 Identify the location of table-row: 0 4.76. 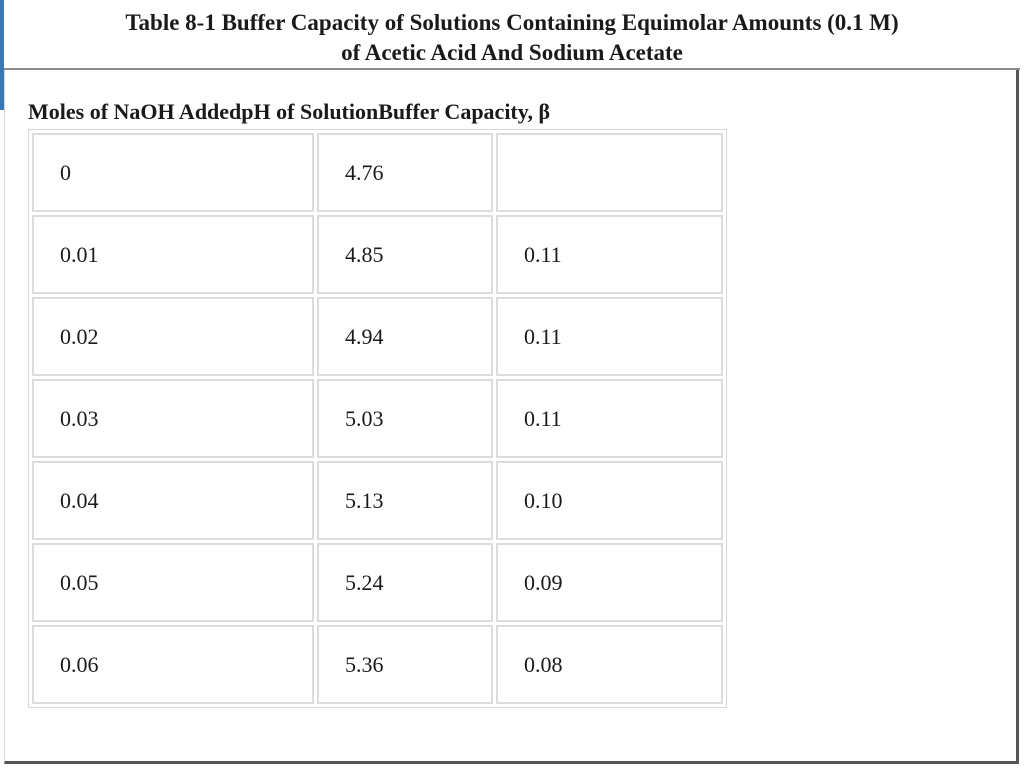
(377, 172).